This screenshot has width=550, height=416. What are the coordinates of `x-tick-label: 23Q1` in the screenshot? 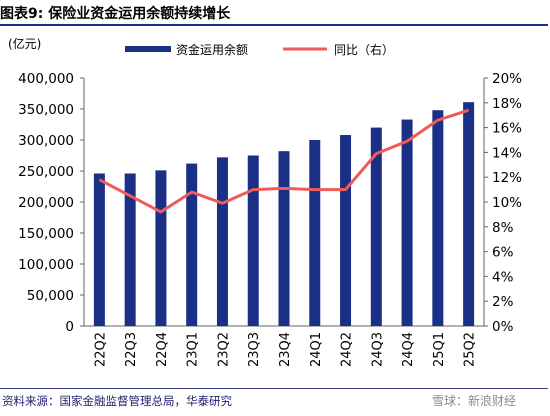 It's located at (193, 349).